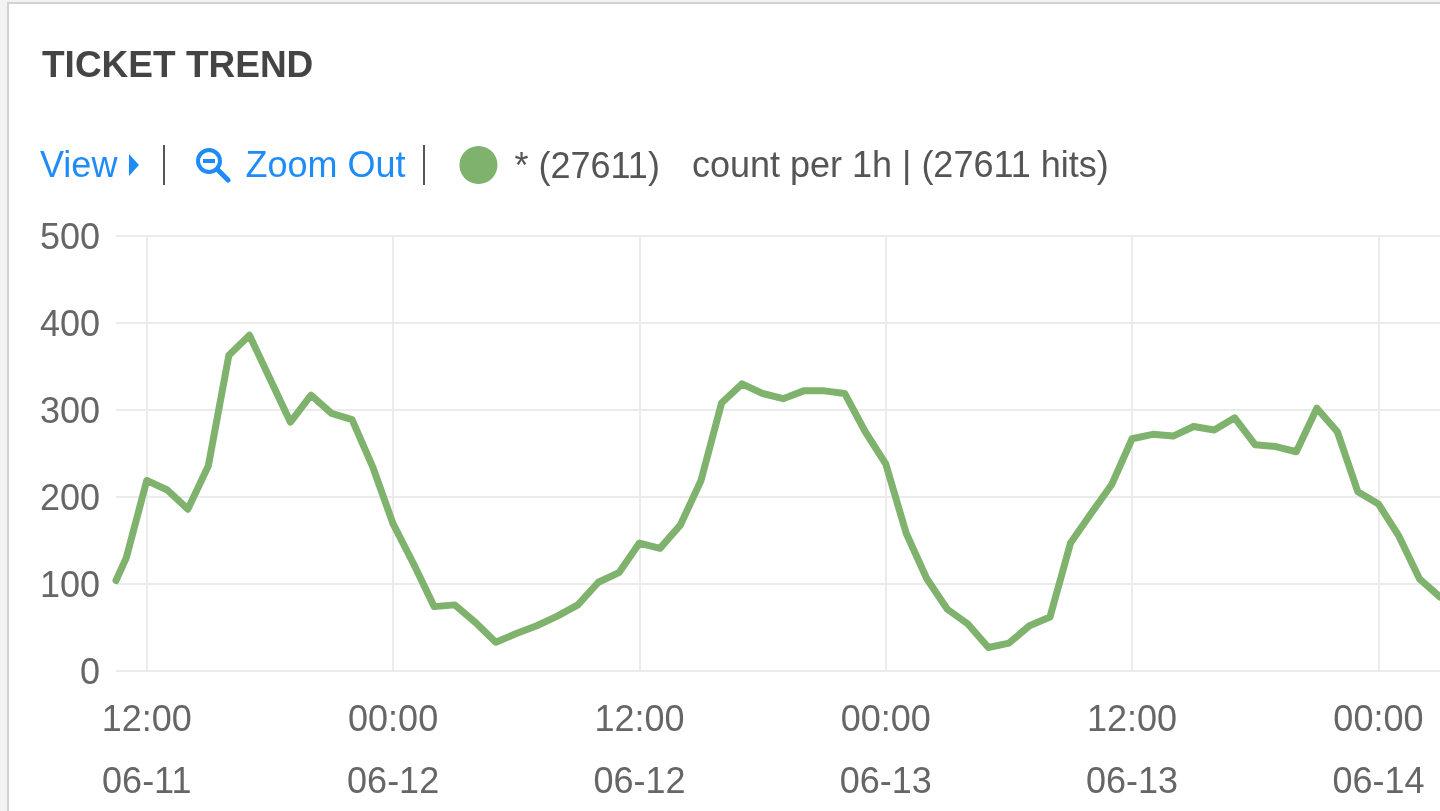  I want to click on y-tick-label: 300, so click(69, 410).